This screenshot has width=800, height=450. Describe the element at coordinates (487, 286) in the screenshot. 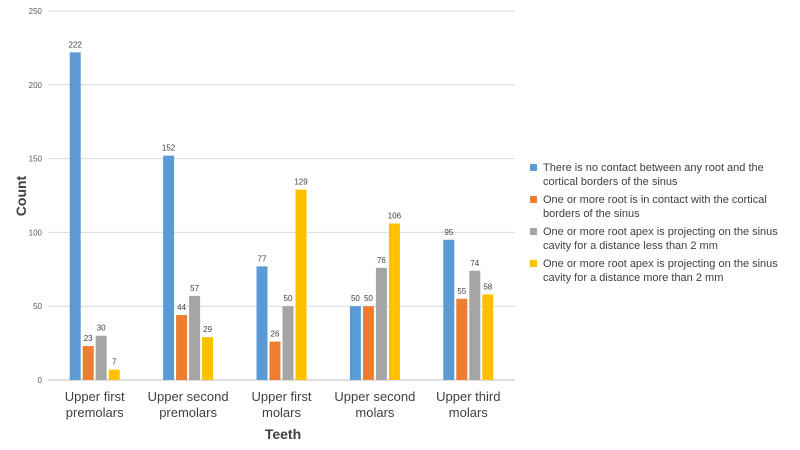

I see `data-label-4-3: 58` at that location.